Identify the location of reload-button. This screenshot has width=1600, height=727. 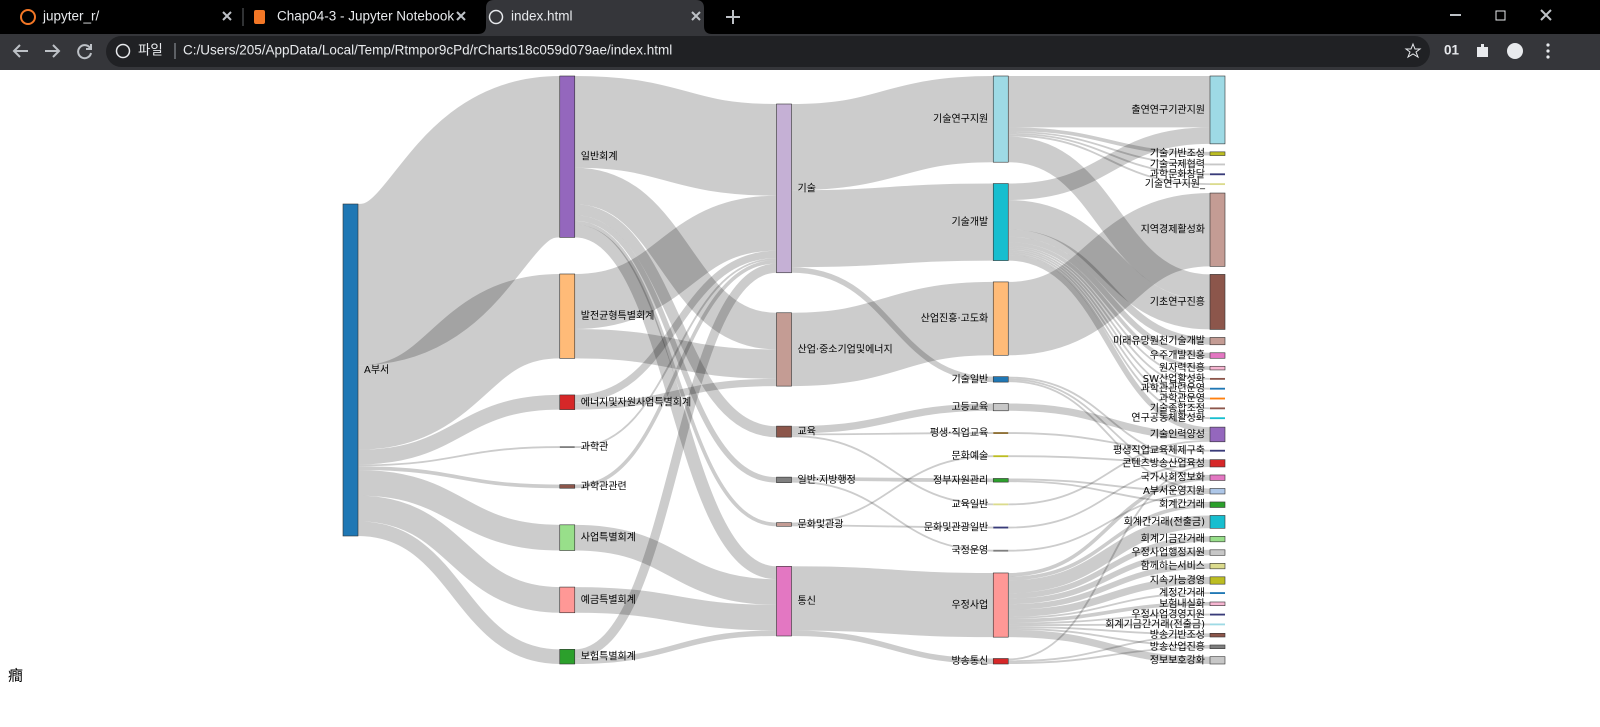
(84, 52).